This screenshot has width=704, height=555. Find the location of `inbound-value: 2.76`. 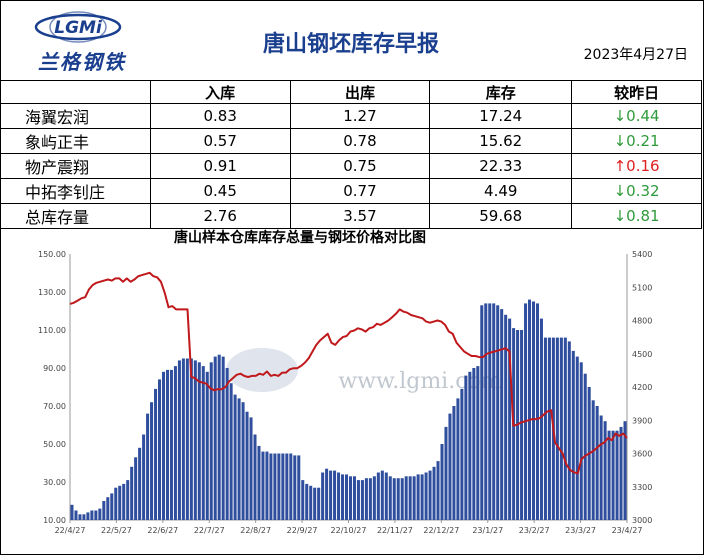

inbound-value: 2.76 is located at coordinates (220, 216).